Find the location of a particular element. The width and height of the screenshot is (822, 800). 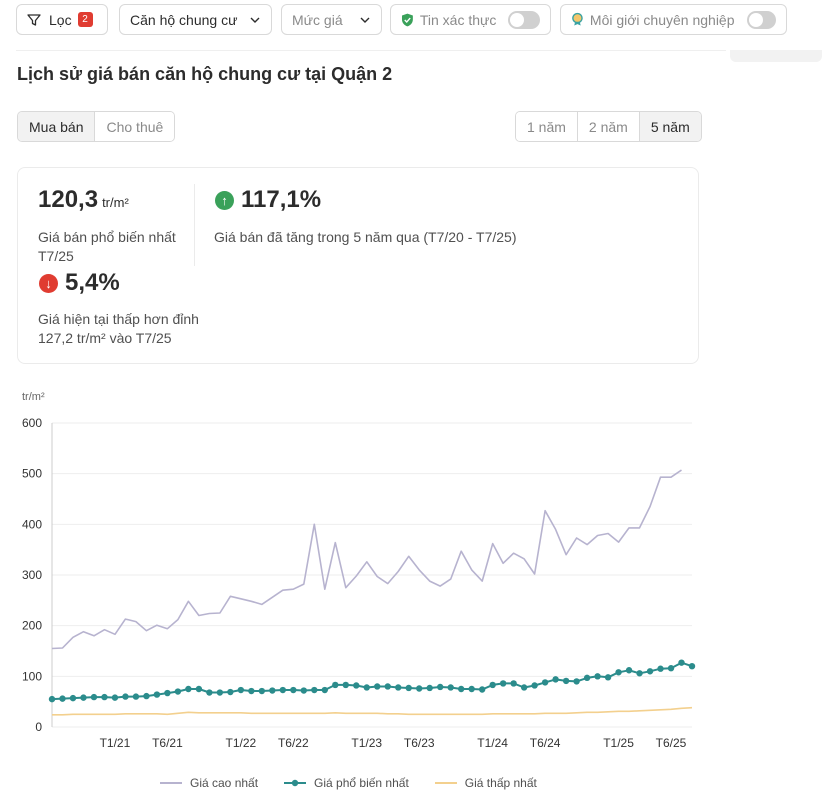

legend-item-high: Giá cao nhất is located at coordinates (209, 783).